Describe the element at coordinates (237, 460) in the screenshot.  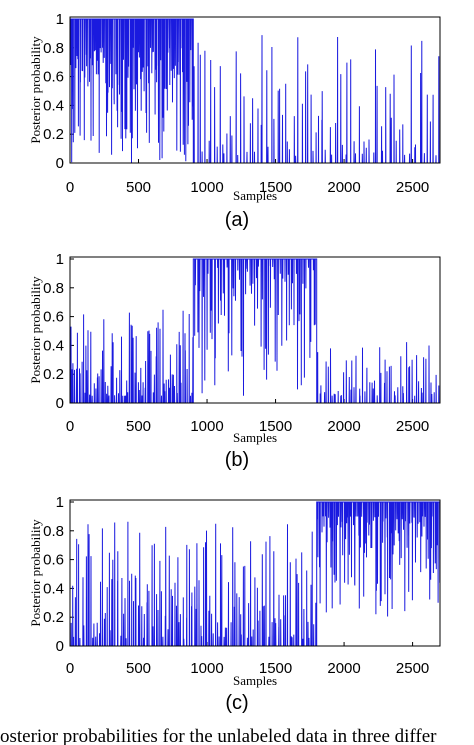
I see `panel-label: (b)` at that location.